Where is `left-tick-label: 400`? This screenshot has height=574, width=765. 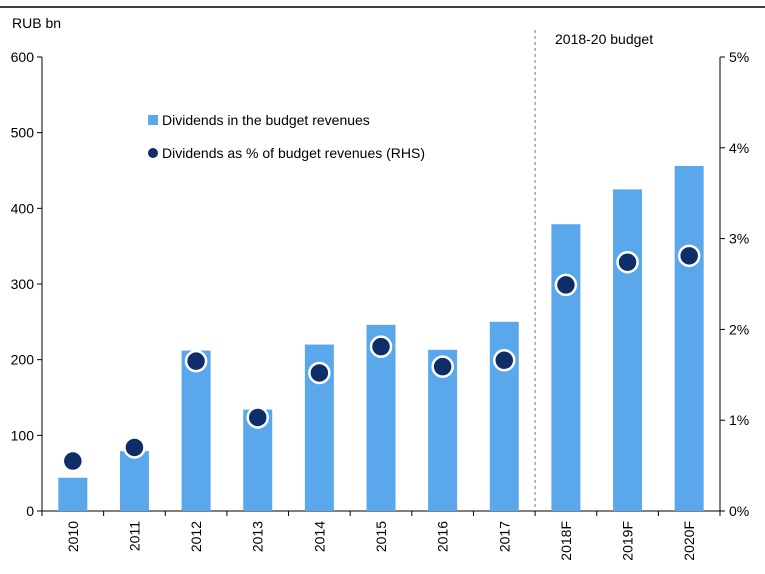
left-tick-label: 400 is located at coordinates (23, 208).